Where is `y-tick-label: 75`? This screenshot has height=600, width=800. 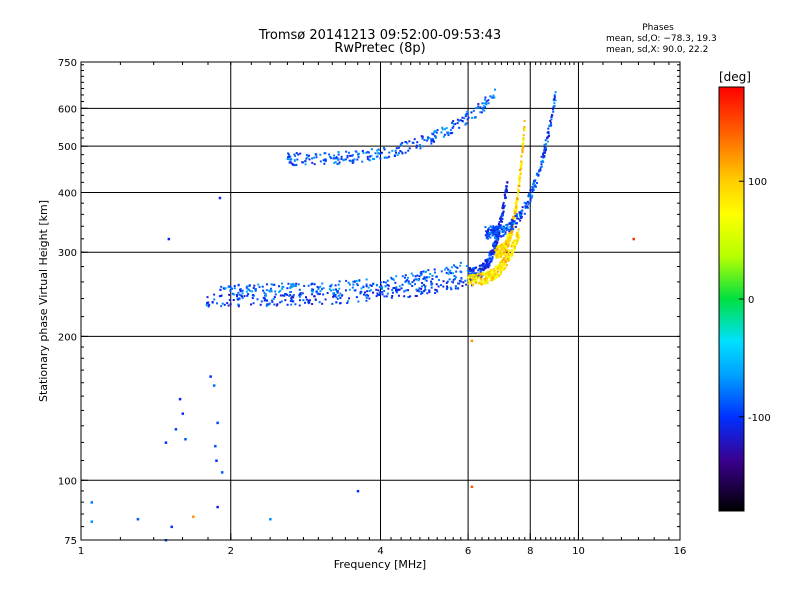
y-tick-label: 75 is located at coordinates (70, 541).